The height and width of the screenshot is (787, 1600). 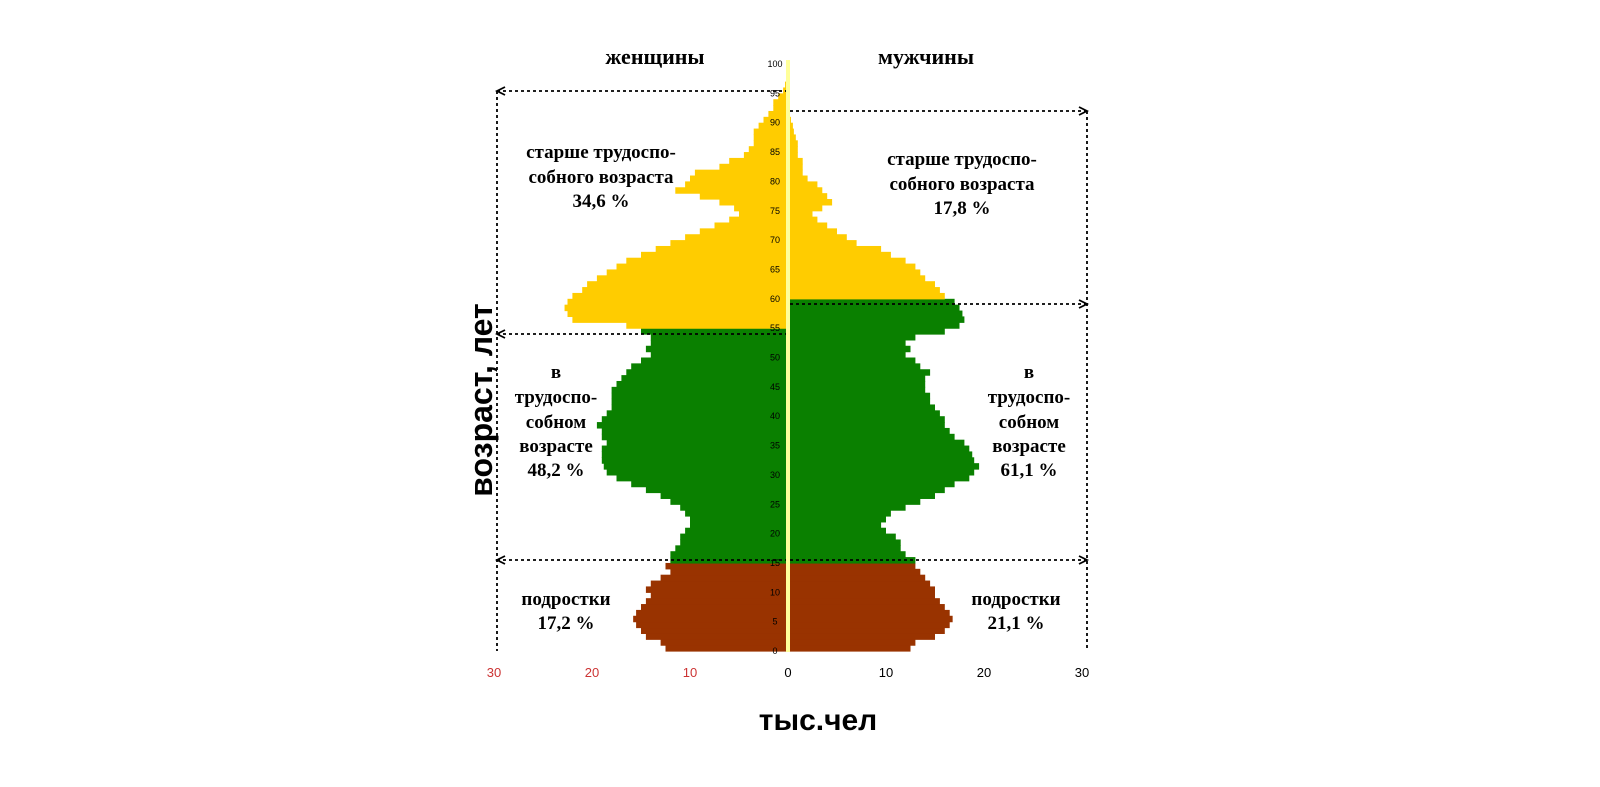 What do you see at coordinates (775, 504) in the screenshot?
I see `y-tick-25: 25` at bounding box center [775, 504].